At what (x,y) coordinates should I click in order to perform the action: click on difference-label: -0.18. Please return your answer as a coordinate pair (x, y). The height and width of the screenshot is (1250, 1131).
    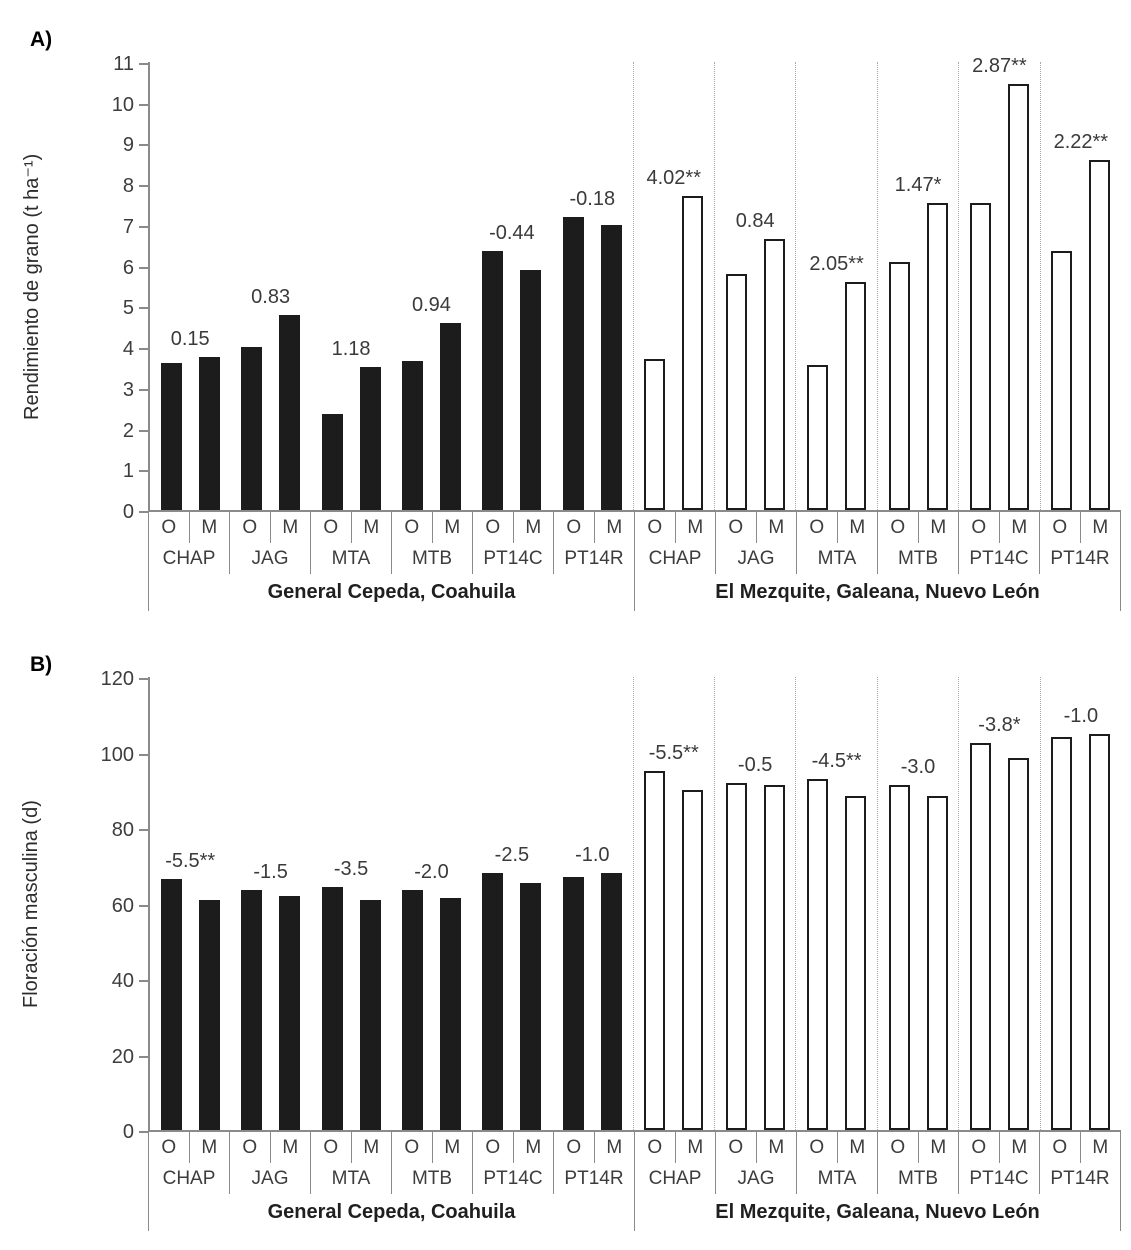
    Looking at the image, I should click on (592, 198).